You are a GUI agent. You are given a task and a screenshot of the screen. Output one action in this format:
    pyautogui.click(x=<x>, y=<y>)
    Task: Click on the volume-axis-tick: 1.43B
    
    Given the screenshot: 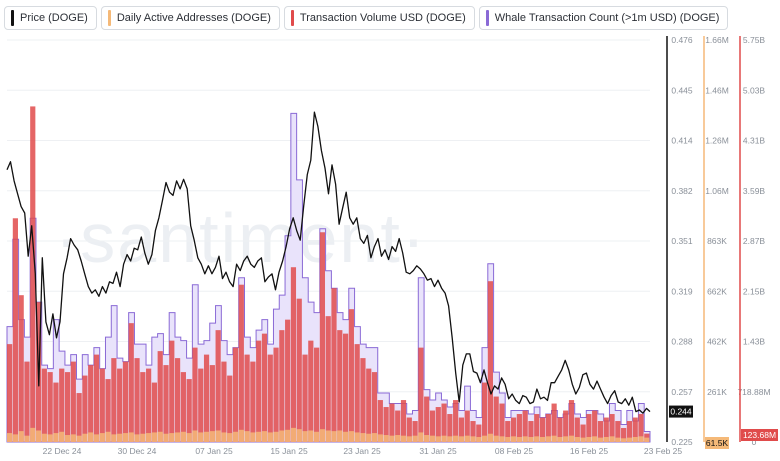 What is the action you would take?
    pyautogui.click(x=754, y=342)
    